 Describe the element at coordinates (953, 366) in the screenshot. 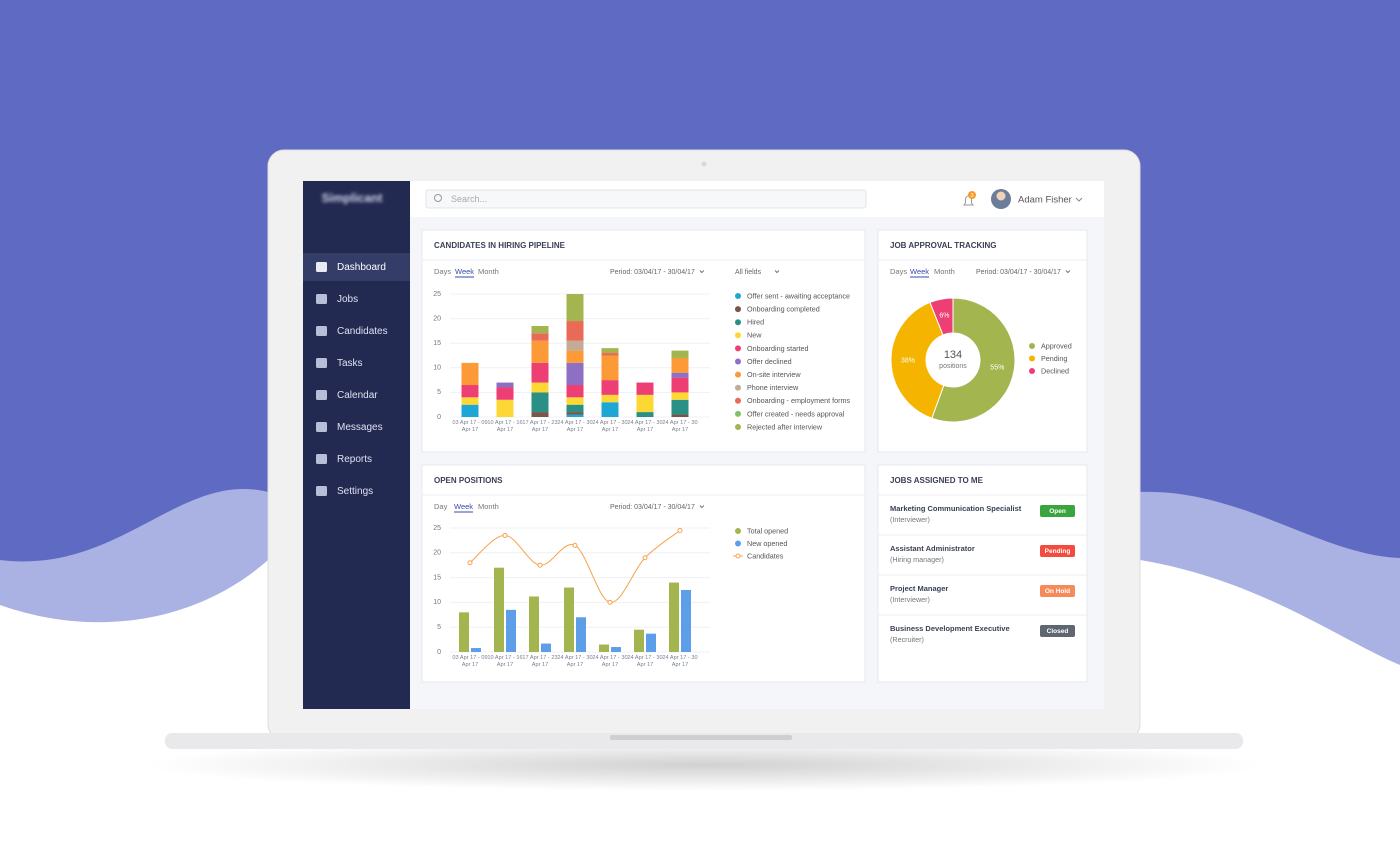

I see `center-label: positions` at that location.